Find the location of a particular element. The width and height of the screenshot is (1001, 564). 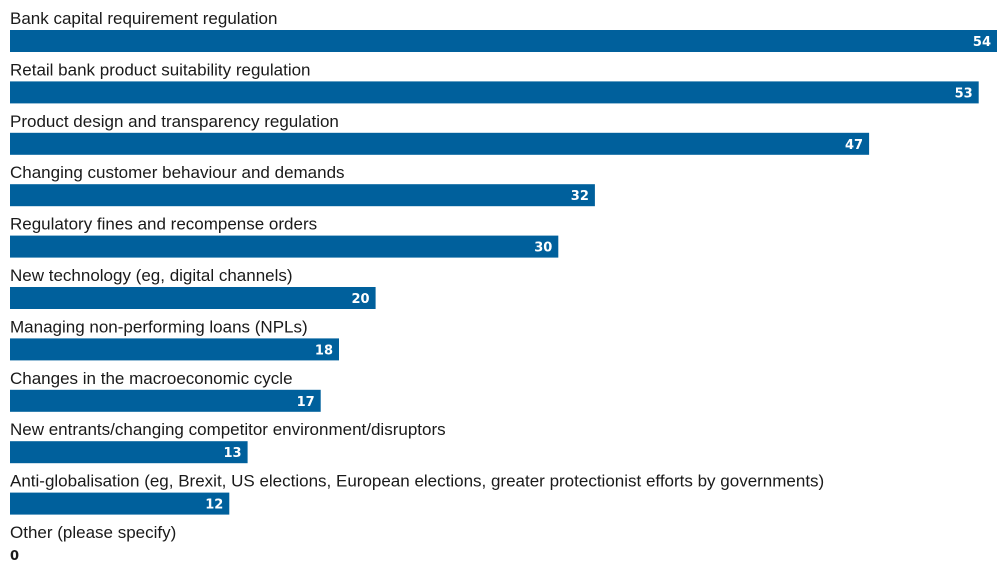

category-label: Other (please specify) is located at coordinates (93, 532).